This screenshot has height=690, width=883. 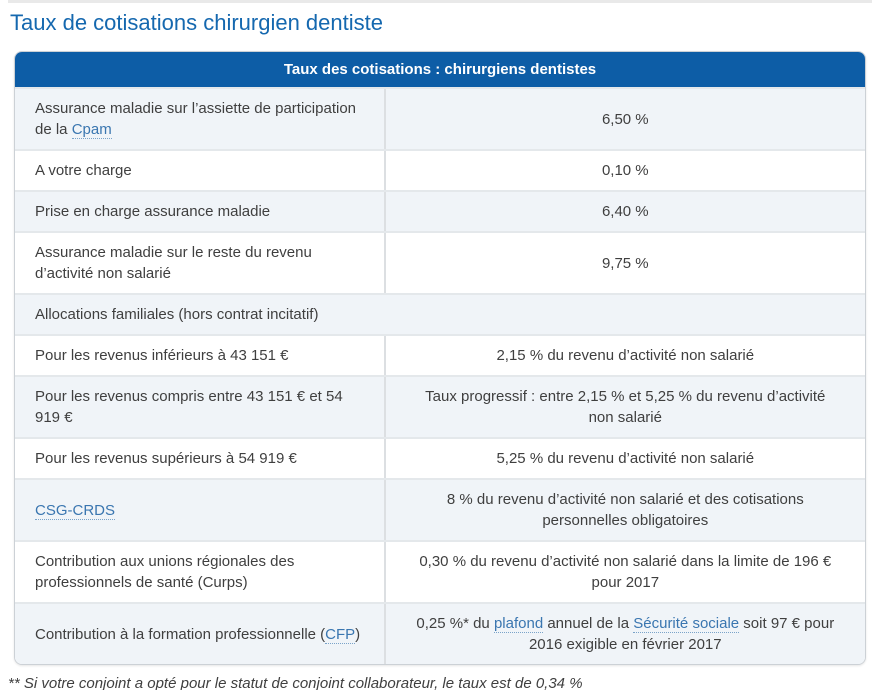 I want to click on text: Prise en charge assurance maladie, so click(x=153, y=212).